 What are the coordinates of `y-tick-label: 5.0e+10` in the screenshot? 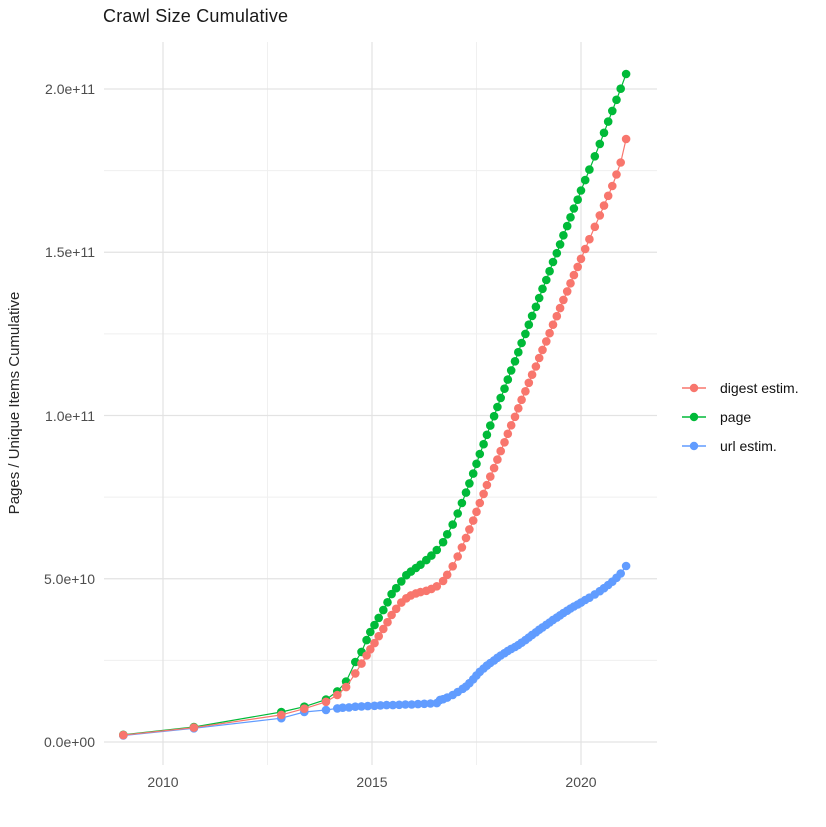 It's located at (69, 578).